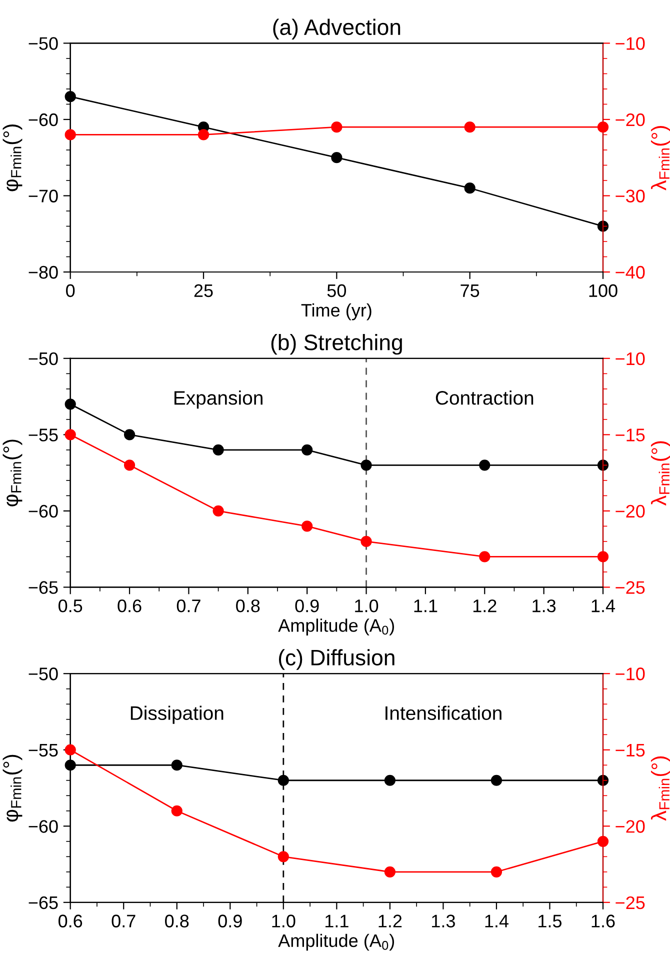 This screenshot has width=670, height=960. Describe the element at coordinates (470, 291) in the screenshot. I see `x-tick-label: 75` at that location.